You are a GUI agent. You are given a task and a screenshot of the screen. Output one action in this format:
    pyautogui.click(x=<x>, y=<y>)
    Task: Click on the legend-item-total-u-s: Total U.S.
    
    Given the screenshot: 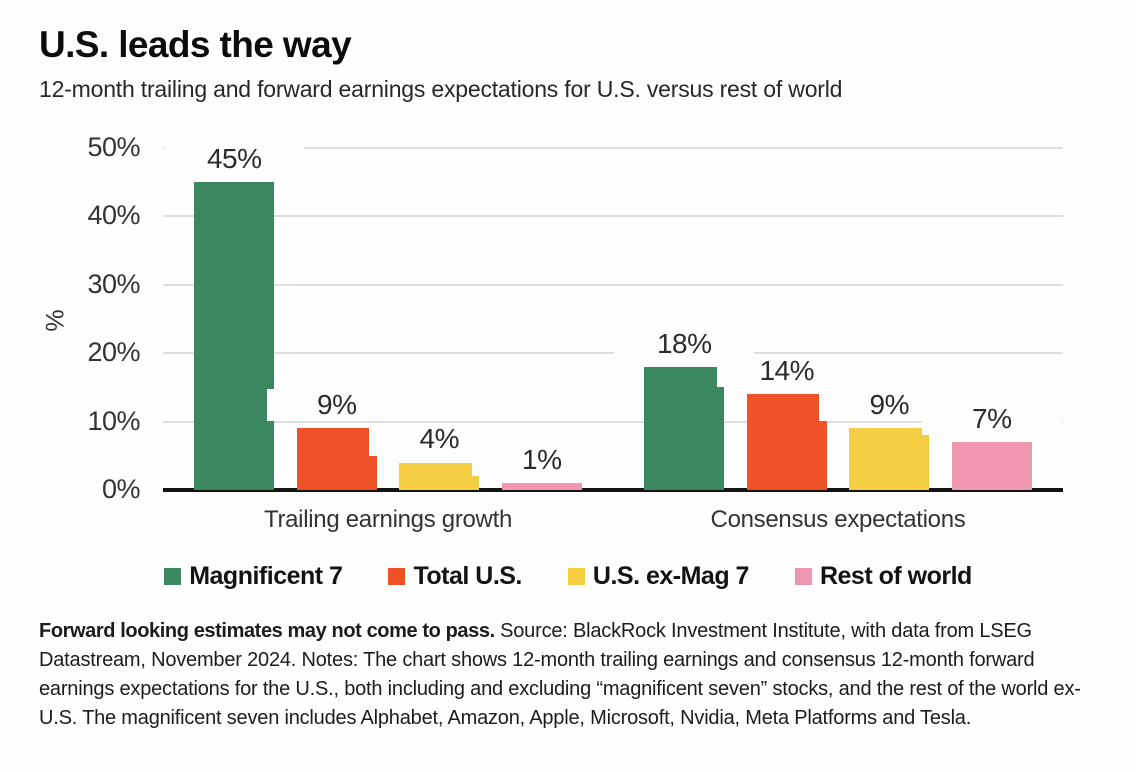 What is the action you would take?
    pyautogui.click(x=455, y=576)
    